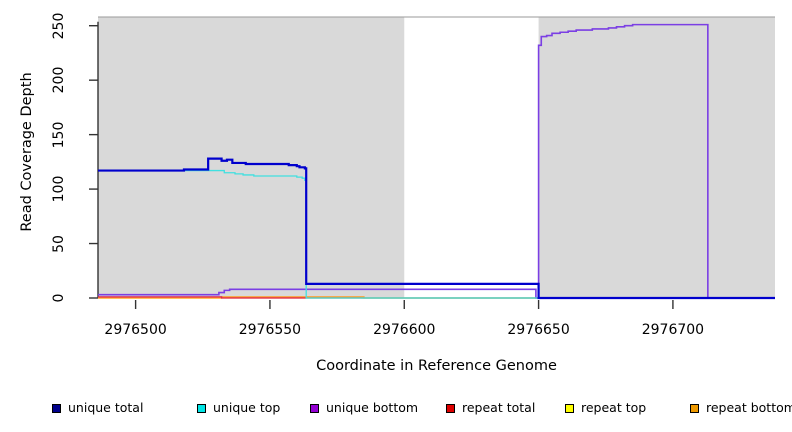  What do you see at coordinates (372, 407) in the screenshot?
I see `legend-label: unique bottom` at bounding box center [372, 407].